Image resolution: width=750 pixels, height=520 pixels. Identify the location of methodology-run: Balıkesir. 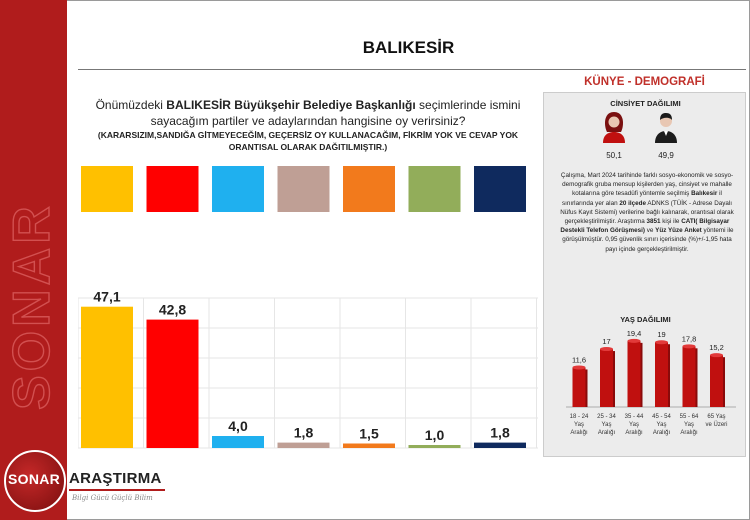
(704, 194).